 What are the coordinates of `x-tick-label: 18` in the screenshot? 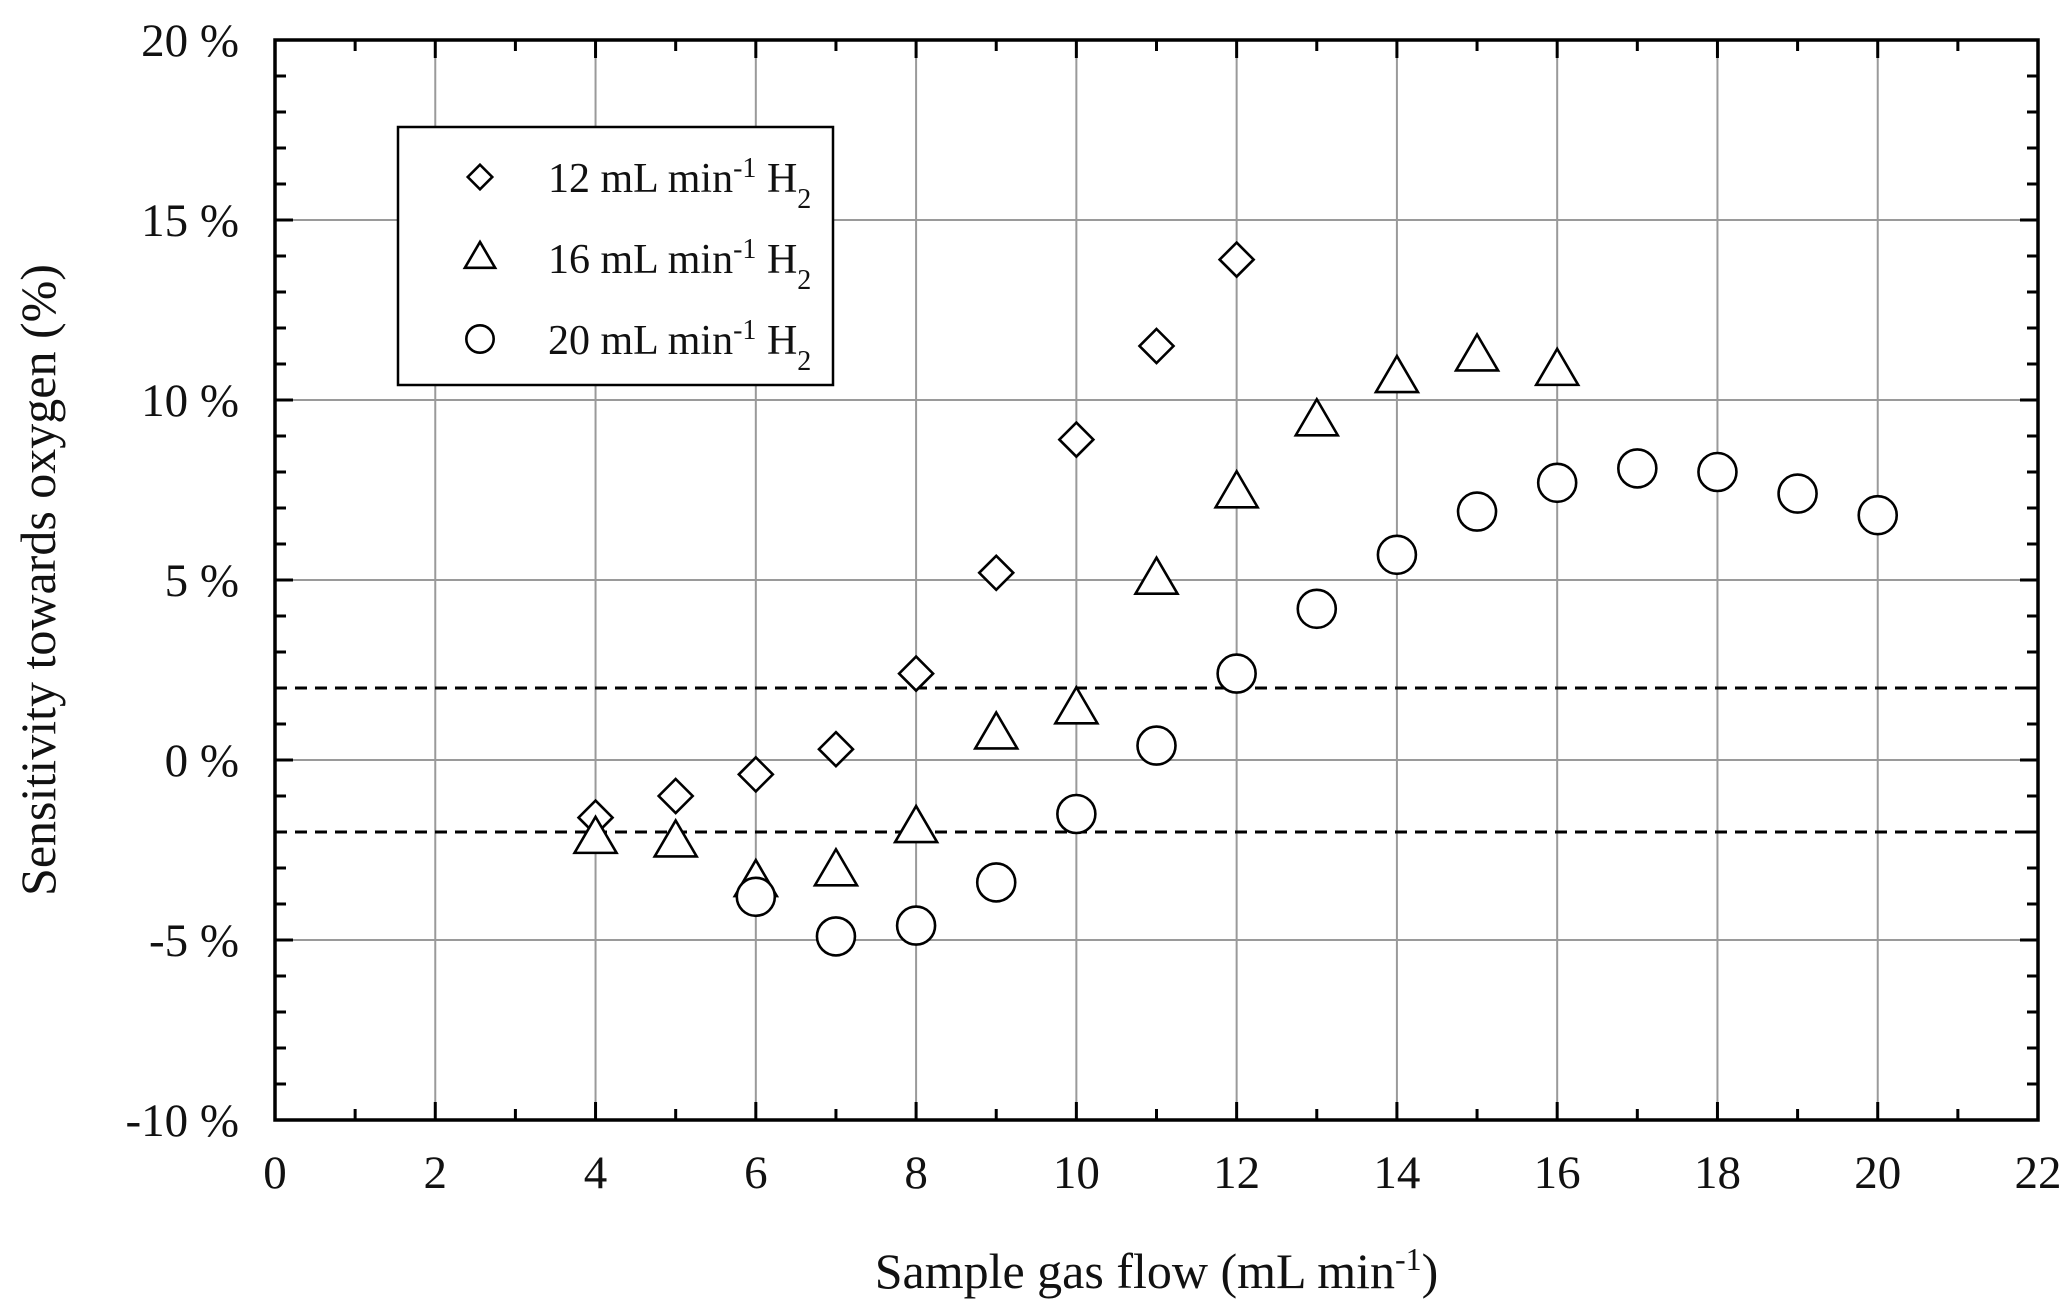 It's located at (1717, 1173).